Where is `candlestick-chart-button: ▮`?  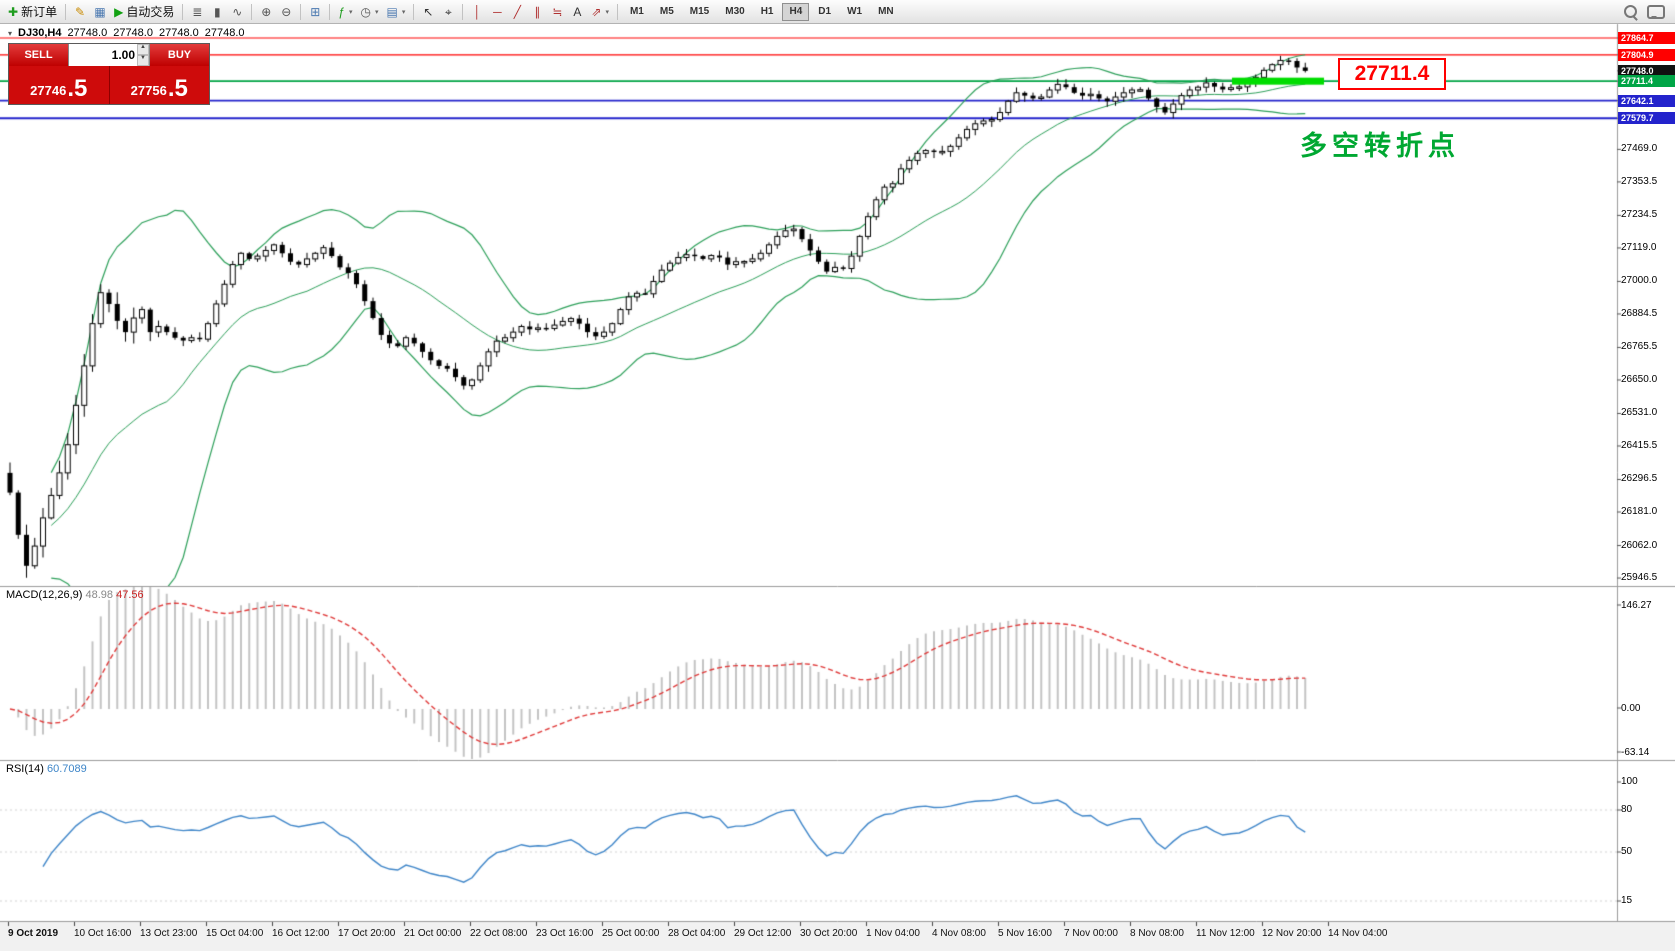 candlestick-chart-button: ▮ is located at coordinates (217, 11).